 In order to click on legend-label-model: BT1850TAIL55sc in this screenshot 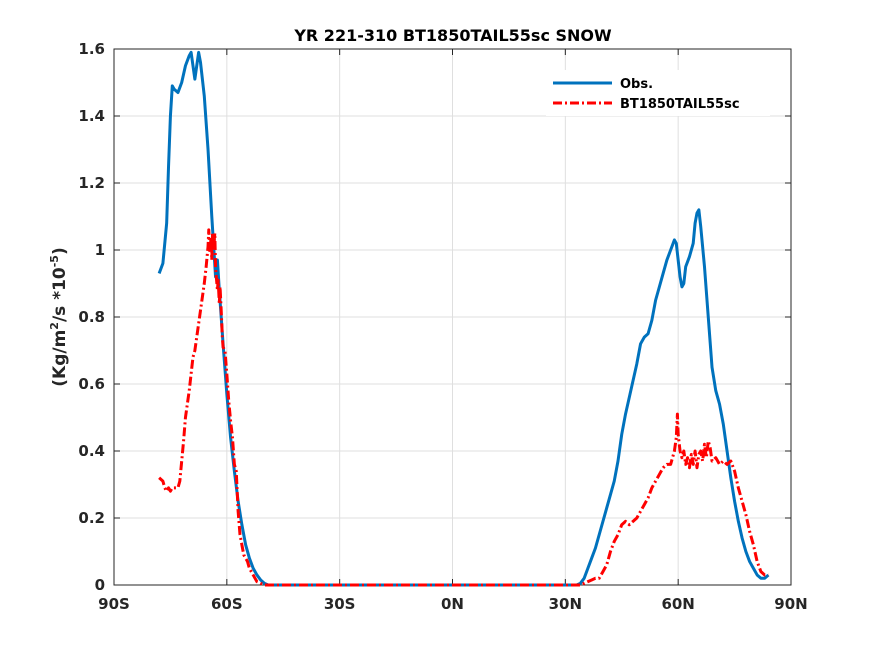, I will do `click(680, 104)`.